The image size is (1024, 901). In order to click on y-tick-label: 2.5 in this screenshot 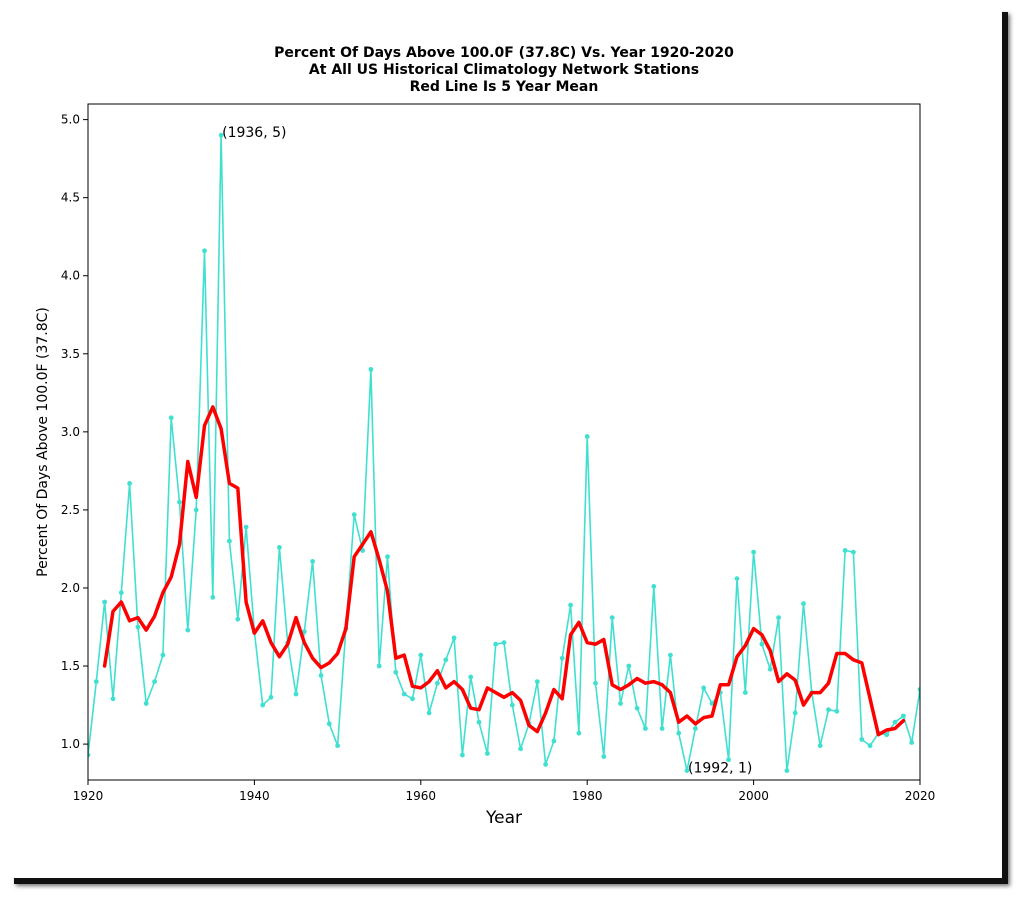, I will do `click(70, 510)`.